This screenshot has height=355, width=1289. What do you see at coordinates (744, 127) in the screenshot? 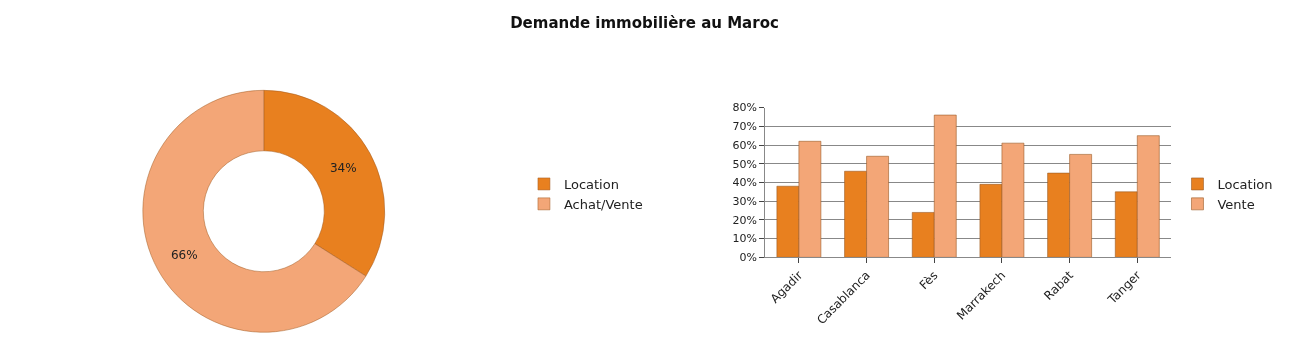
I see `y-tick-label: 70%` at bounding box center [744, 127].